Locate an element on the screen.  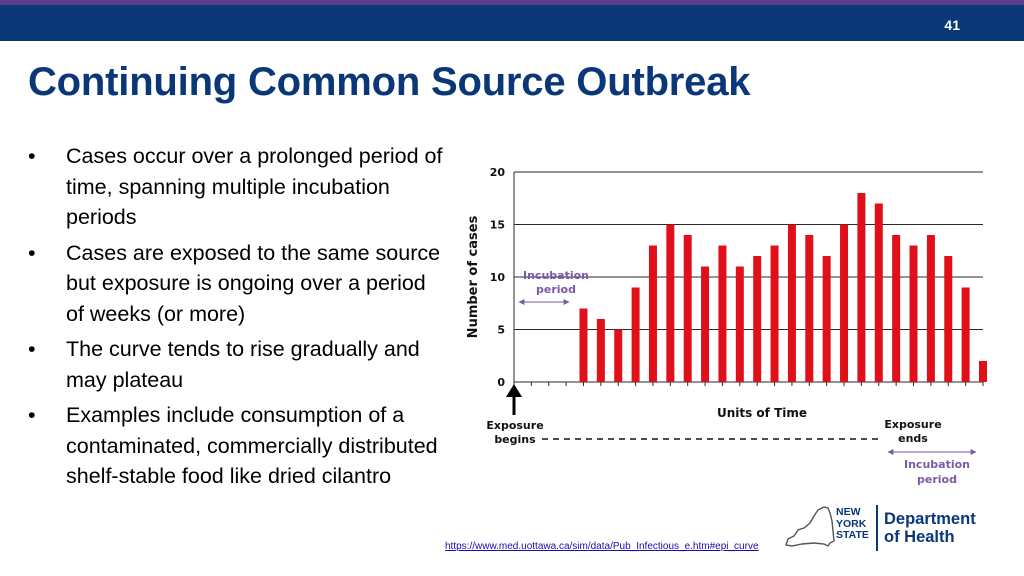
exposure-begins-label: begins is located at coordinates (515, 439).